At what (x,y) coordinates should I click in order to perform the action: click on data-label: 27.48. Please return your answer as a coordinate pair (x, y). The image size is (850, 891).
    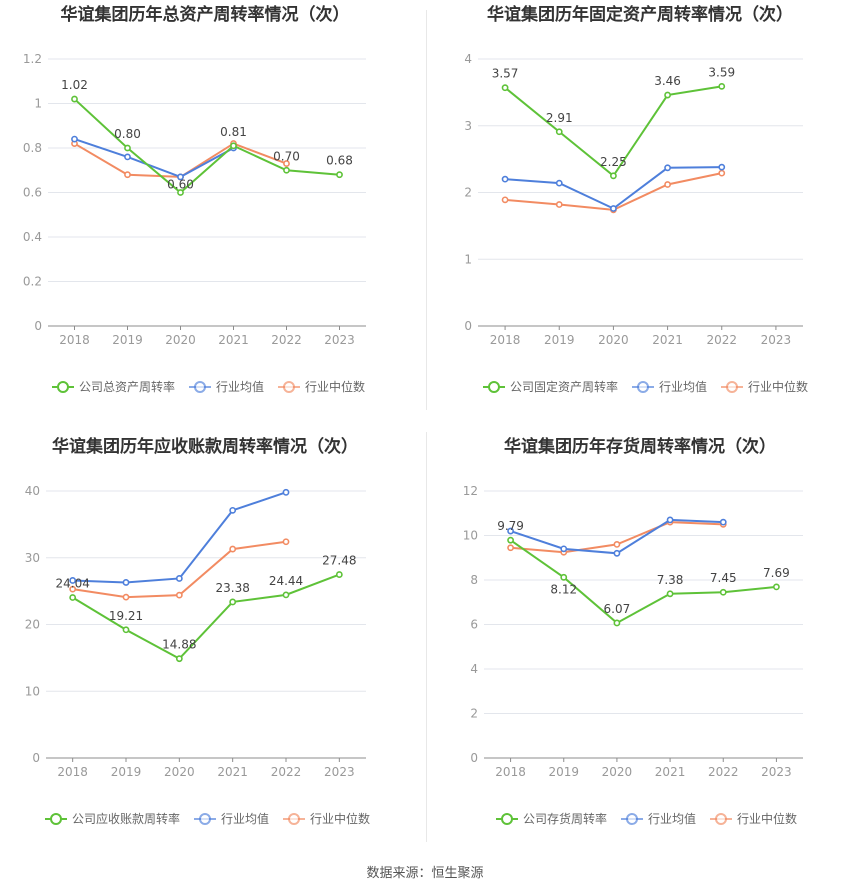
    Looking at the image, I should click on (339, 561).